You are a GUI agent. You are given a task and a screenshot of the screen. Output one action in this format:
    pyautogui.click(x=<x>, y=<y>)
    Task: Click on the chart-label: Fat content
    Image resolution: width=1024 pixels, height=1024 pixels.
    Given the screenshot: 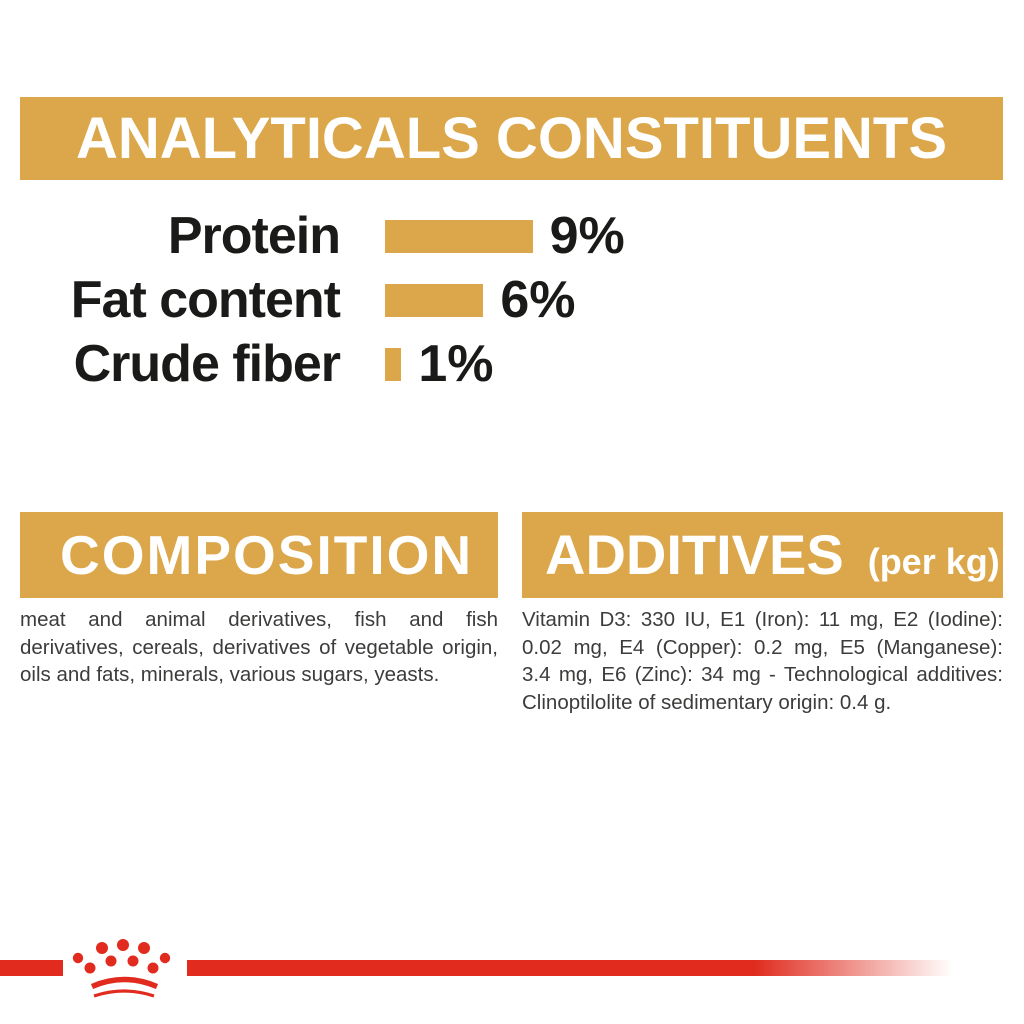 What is the action you would take?
    pyautogui.click(x=205, y=300)
    